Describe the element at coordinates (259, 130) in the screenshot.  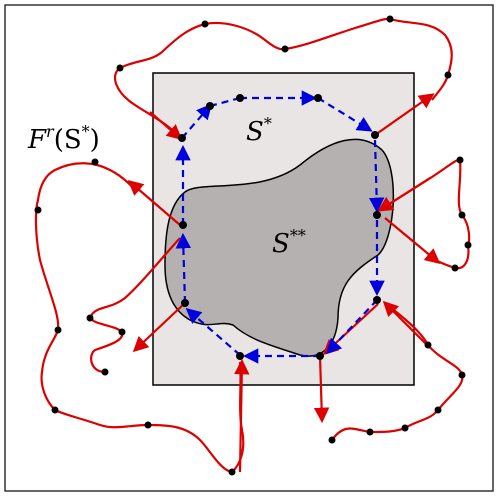
I see `label-inner-region: S*` at that location.